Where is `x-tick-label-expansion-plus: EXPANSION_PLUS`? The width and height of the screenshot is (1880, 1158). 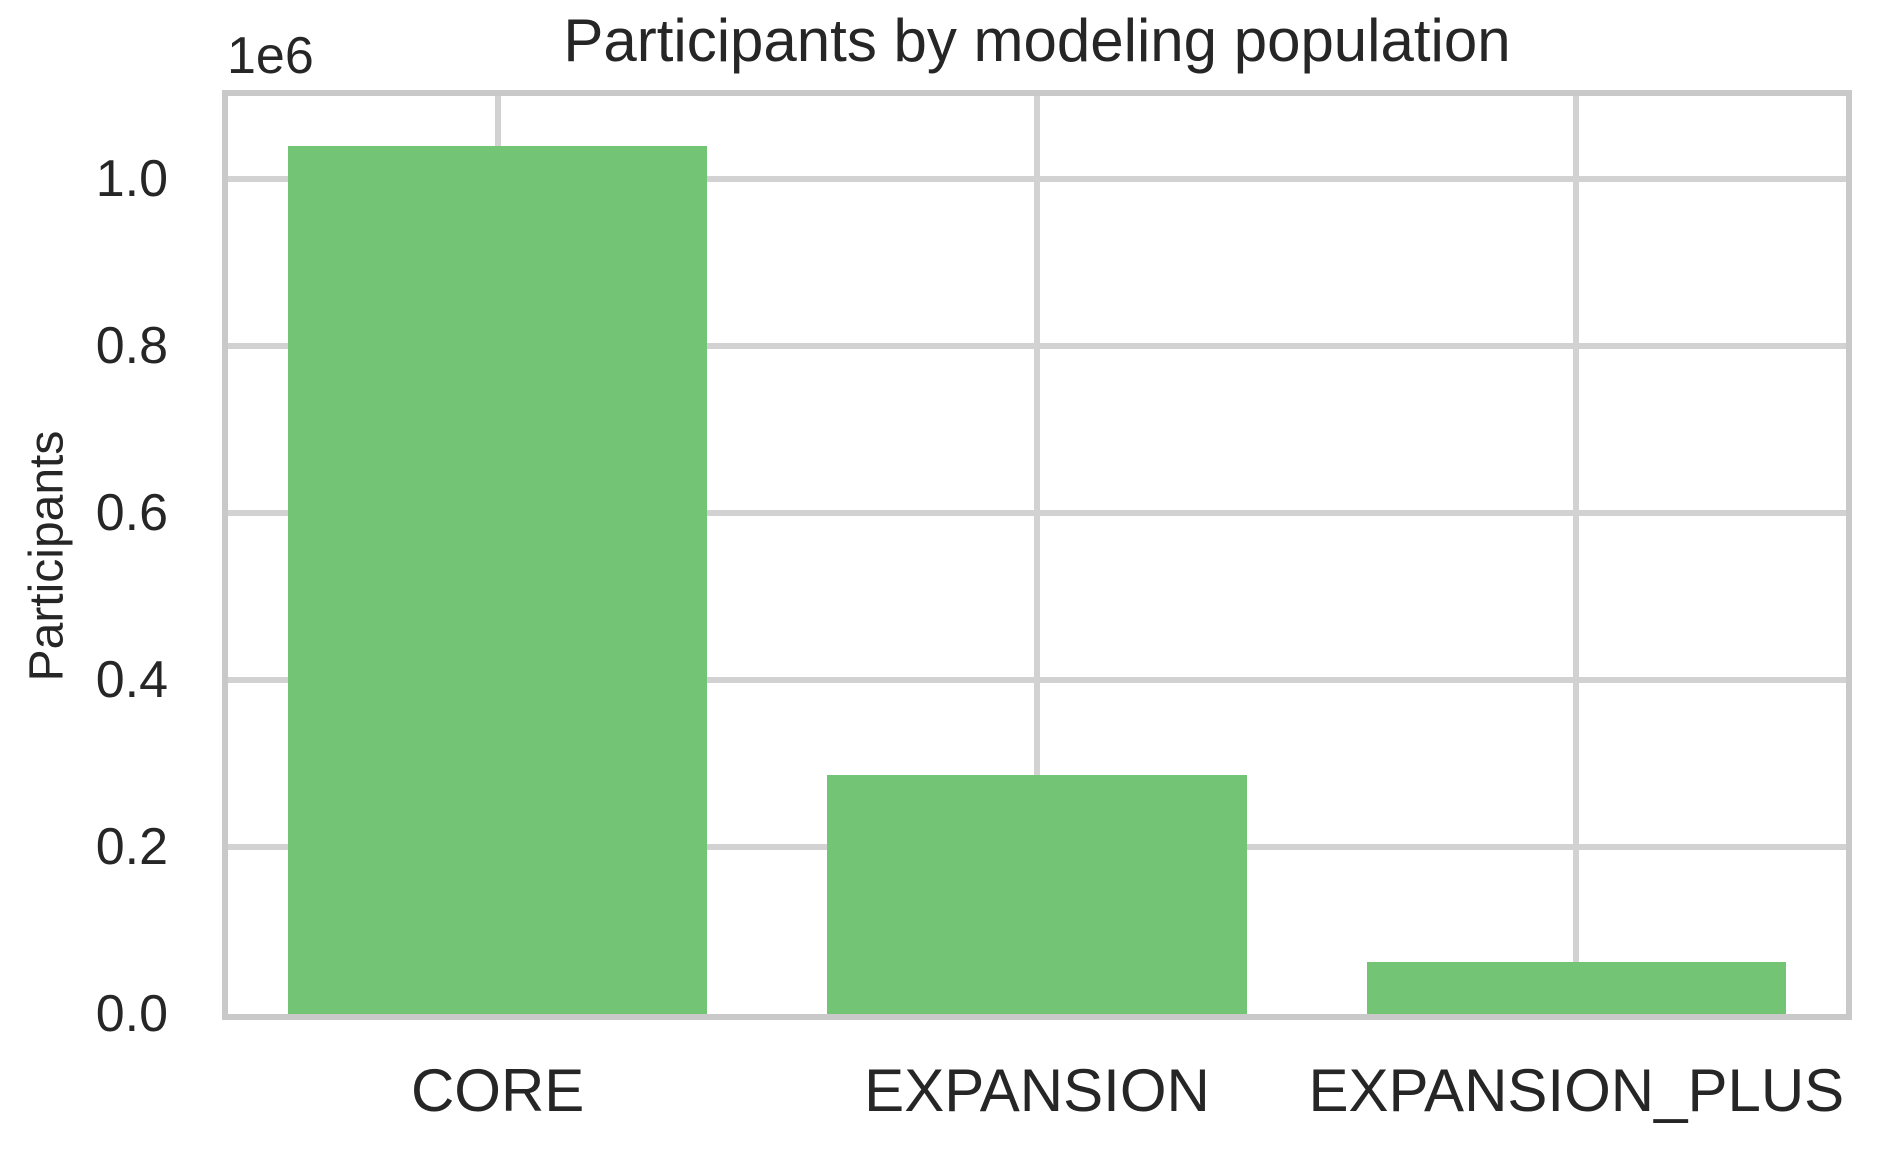 x-tick-label-expansion-plus: EXPANSION_PLUS is located at coordinates (1576, 1090).